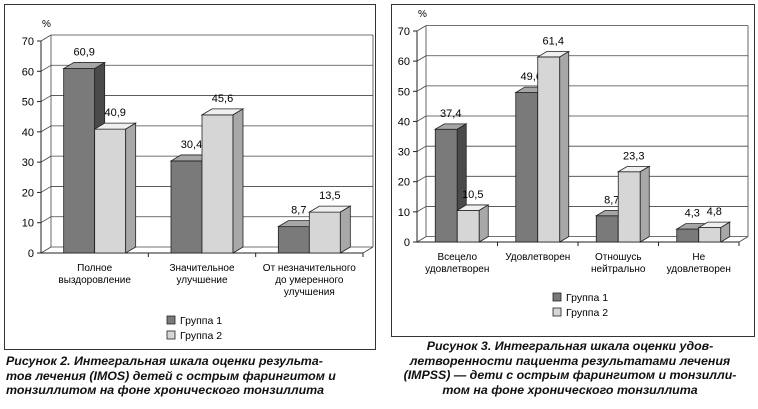 The height and width of the screenshot is (409, 758). I want to click on data-label: 10,5, so click(472, 195).